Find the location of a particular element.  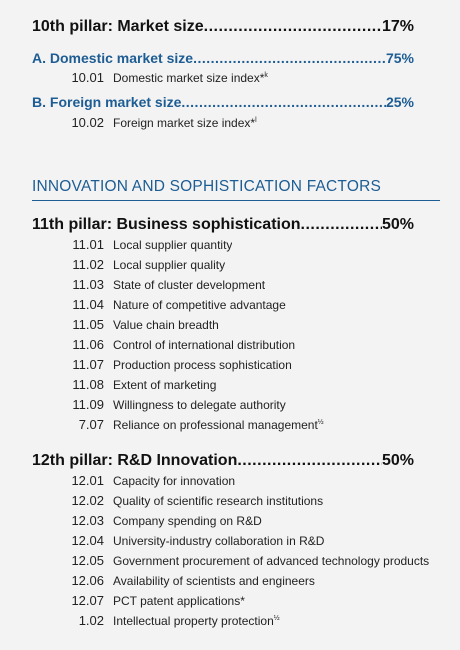

subpillar-a-title: A. Domestic market size is located at coordinates (113, 58).